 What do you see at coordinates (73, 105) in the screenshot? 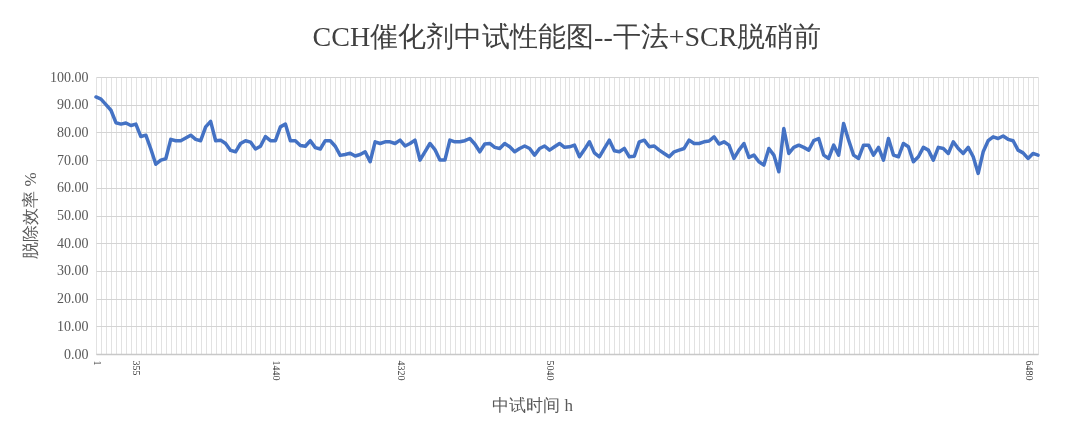
I see `y-tick-label: 90.00` at bounding box center [73, 105].